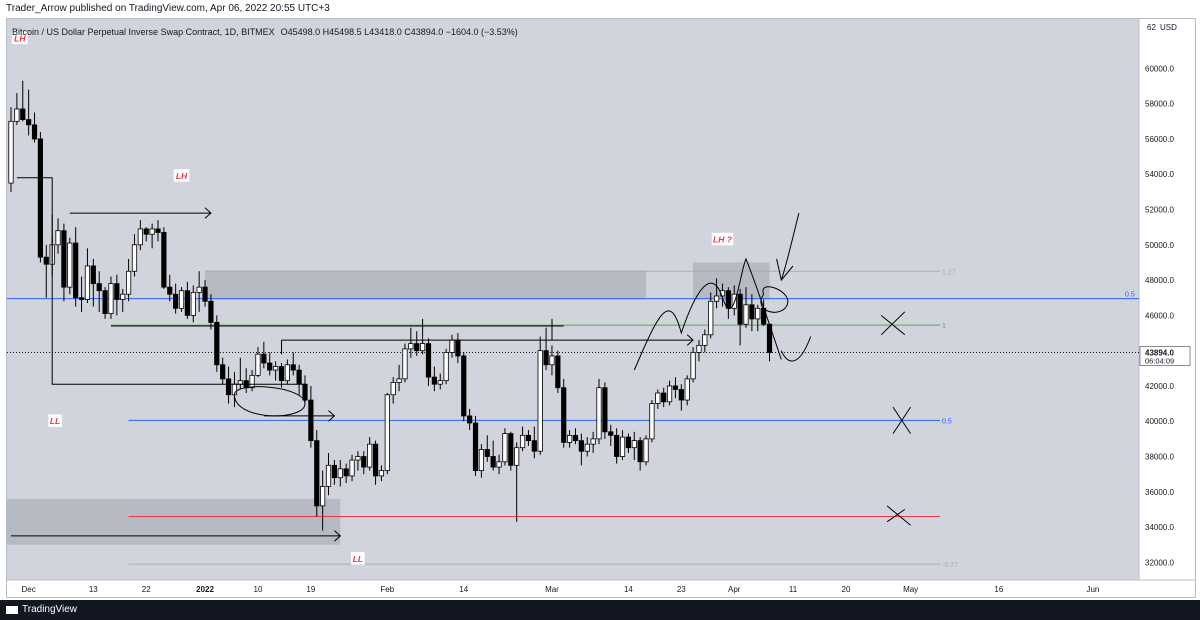 Image resolution: width=1200 pixels, height=620 pixels. Describe the element at coordinates (1167, 299) in the screenshot. I see `price-axis-background` at that location.